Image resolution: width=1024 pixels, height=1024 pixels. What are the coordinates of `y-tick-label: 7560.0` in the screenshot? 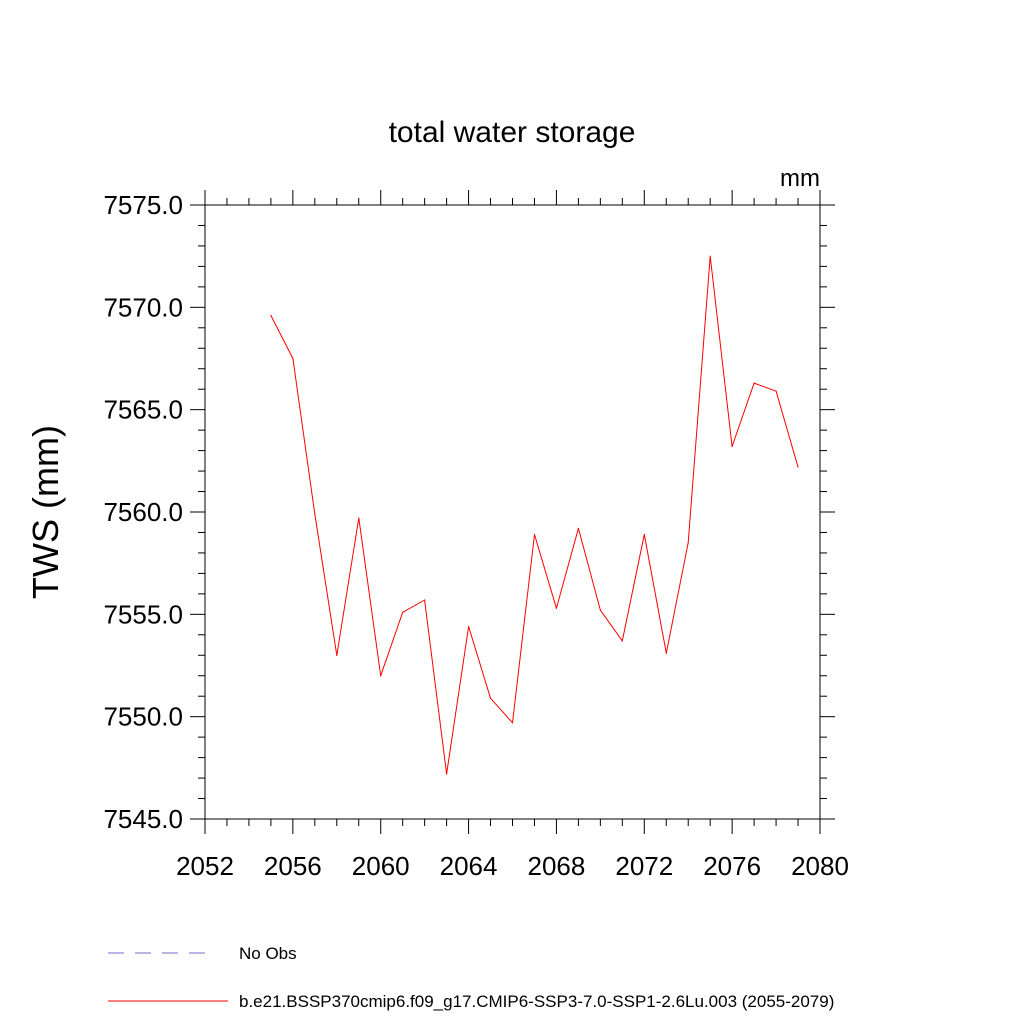 It's located at (143, 512).